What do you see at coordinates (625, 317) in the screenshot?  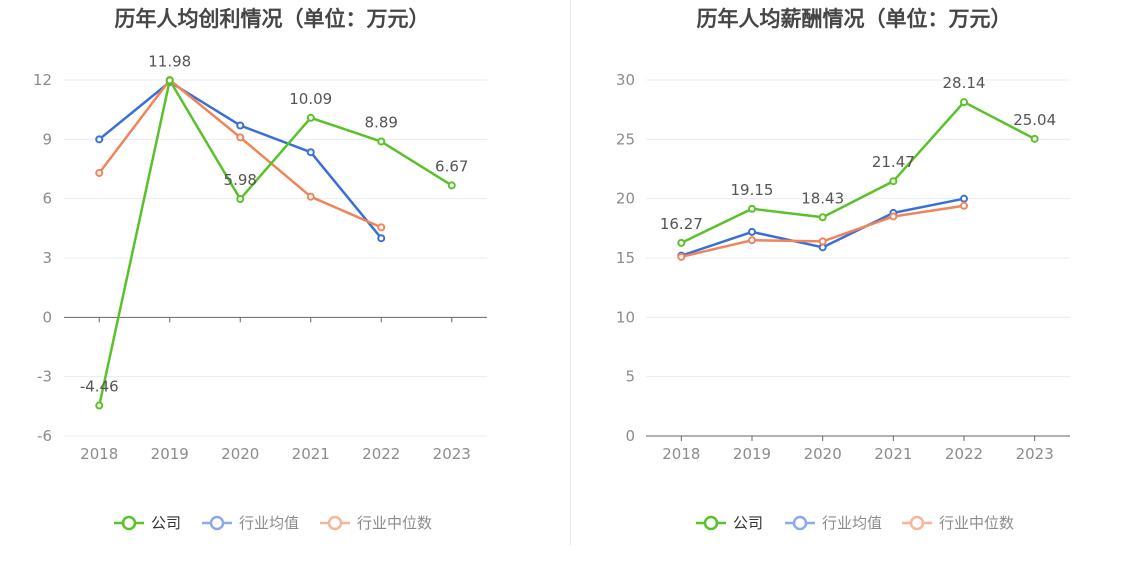 I see `y-tick-label: 10` at bounding box center [625, 317].